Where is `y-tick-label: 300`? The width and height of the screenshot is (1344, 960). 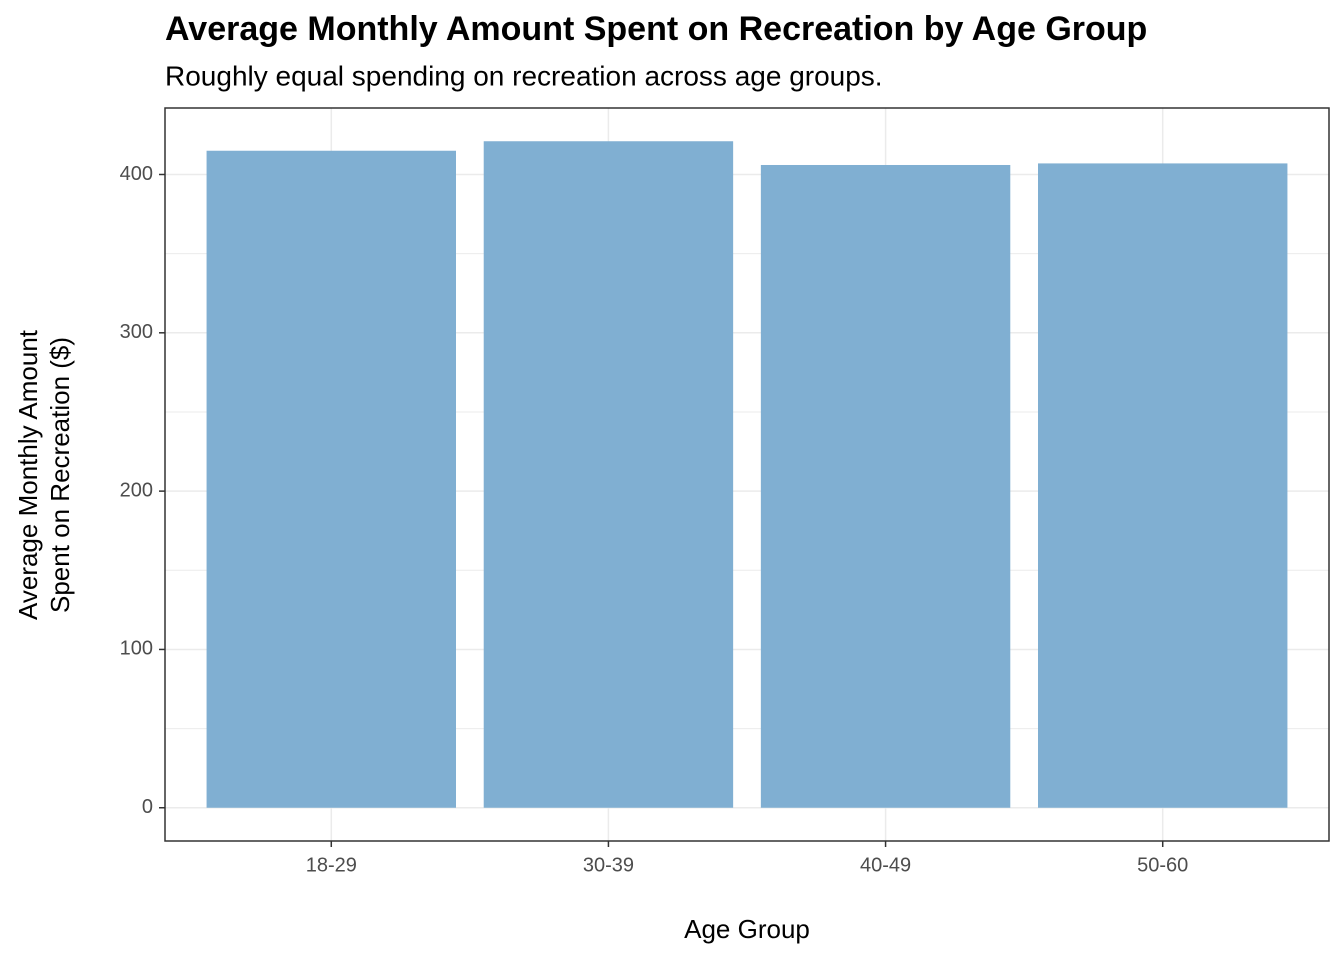 y-tick-label: 300 is located at coordinates (136, 332).